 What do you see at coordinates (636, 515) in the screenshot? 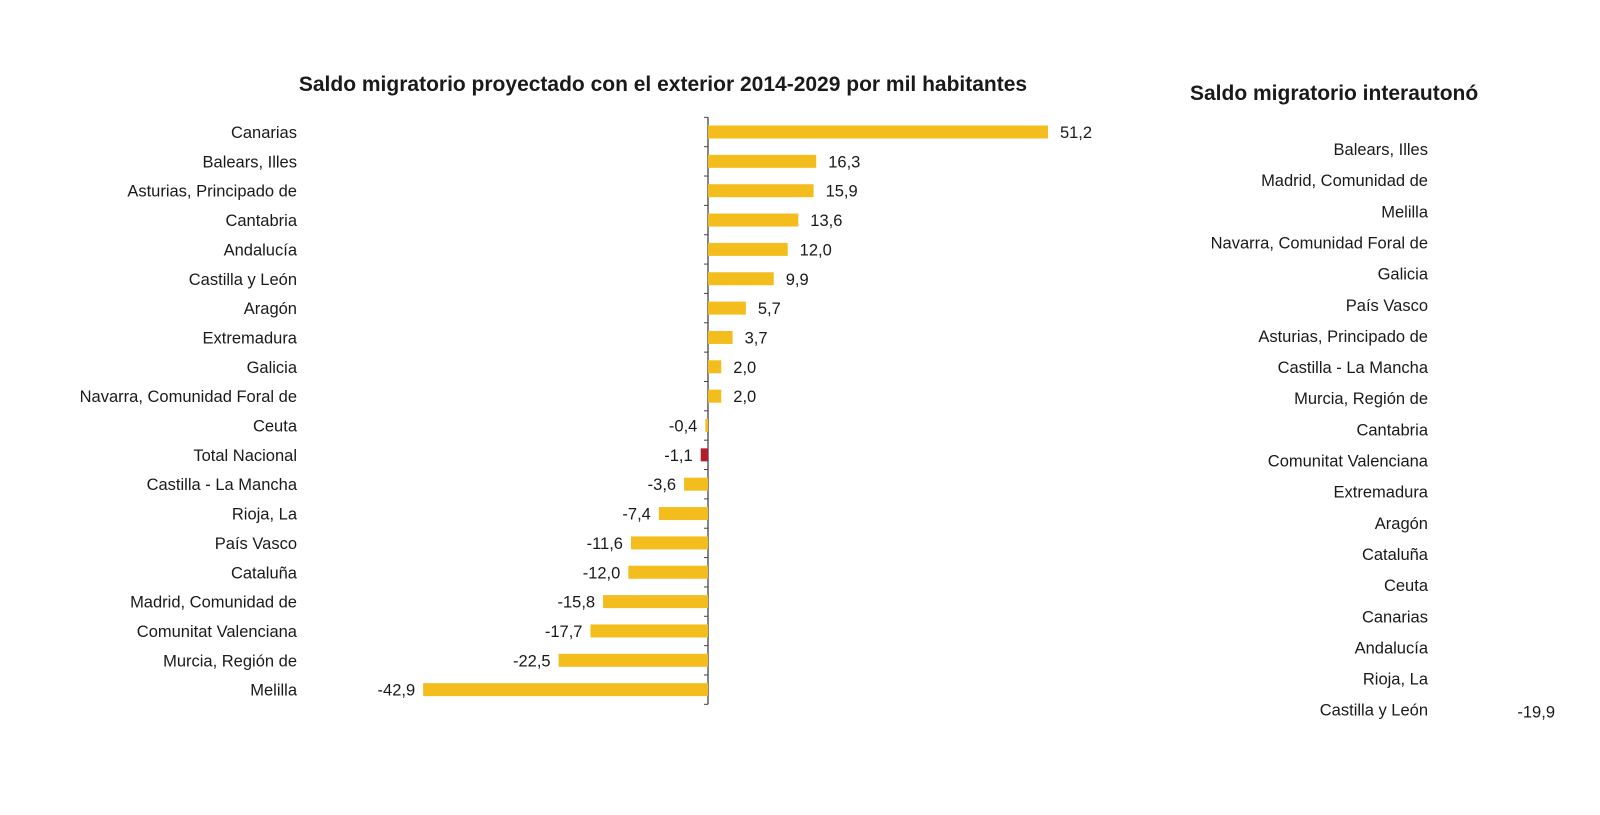
I see `chart-1-data-label: -7,4` at bounding box center [636, 515].